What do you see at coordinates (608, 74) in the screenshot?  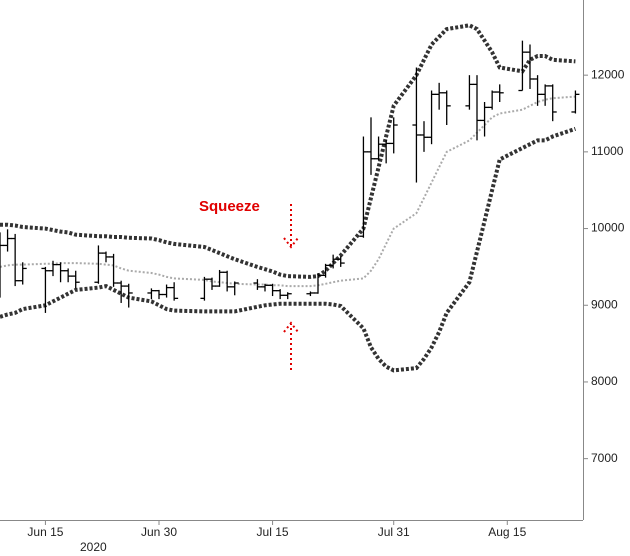 I see `y-tick-label: 12000` at bounding box center [608, 74].